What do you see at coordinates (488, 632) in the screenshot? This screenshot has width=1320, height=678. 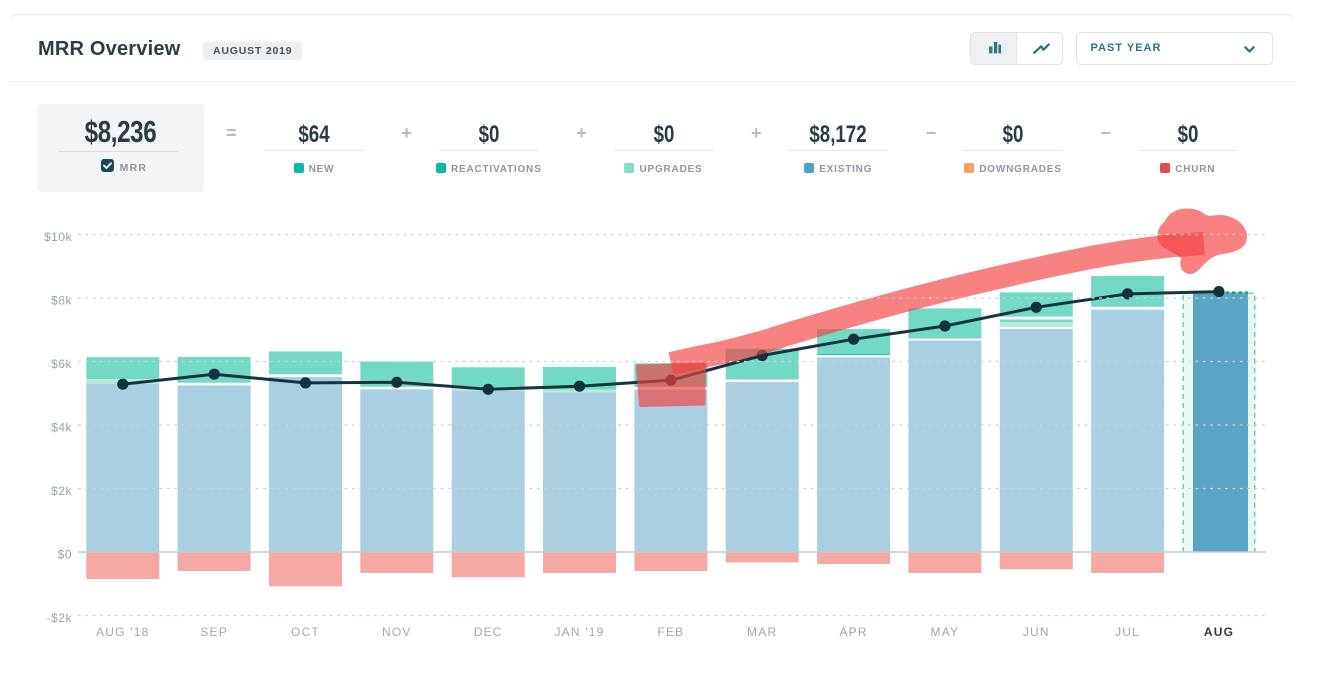 I see `svg-text: DEC` at bounding box center [488, 632].